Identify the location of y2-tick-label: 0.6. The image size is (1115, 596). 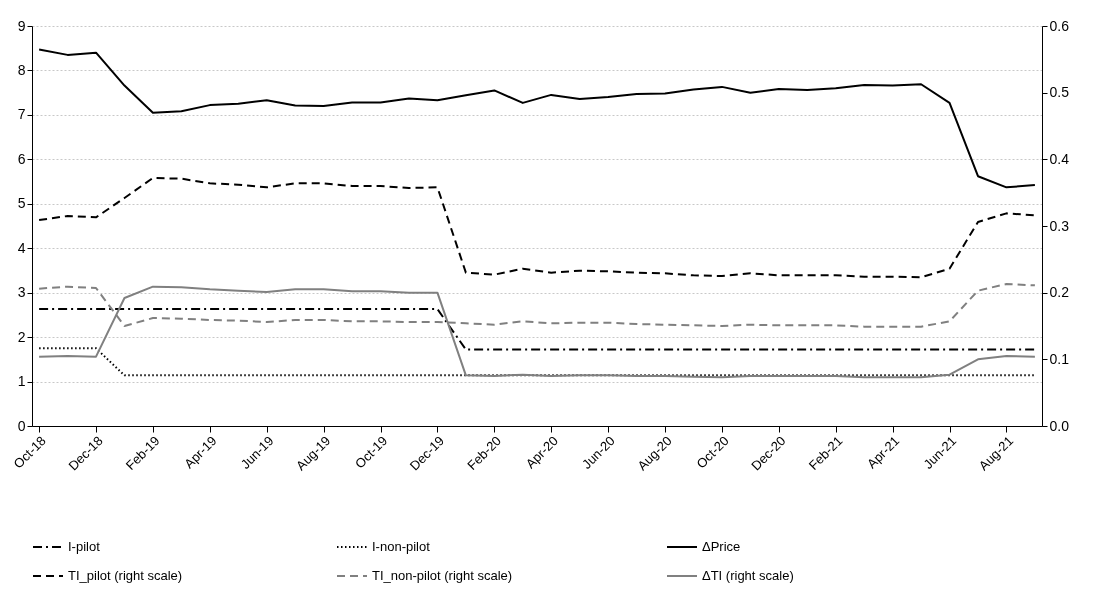
(1059, 25).